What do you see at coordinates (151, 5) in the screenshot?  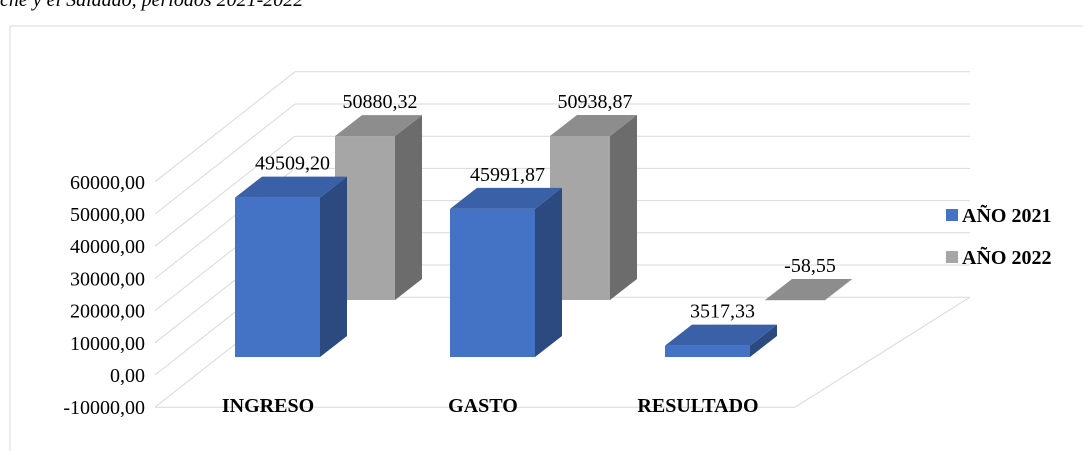 I see `chart-title: che y el Saldado, periodos 2021-2022` at bounding box center [151, 5].